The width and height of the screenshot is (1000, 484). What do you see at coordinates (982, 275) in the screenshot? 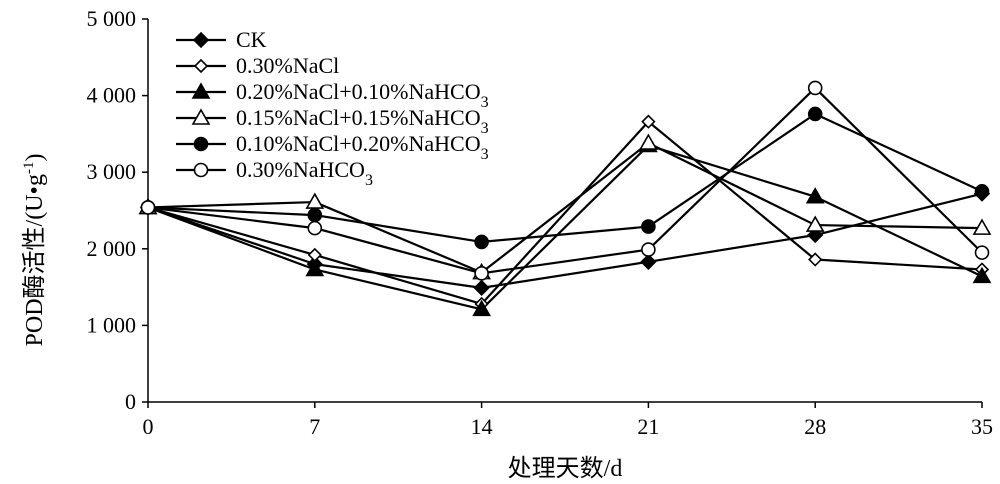
I see `data-point-s3-x35` at bounding box center [982, 275].